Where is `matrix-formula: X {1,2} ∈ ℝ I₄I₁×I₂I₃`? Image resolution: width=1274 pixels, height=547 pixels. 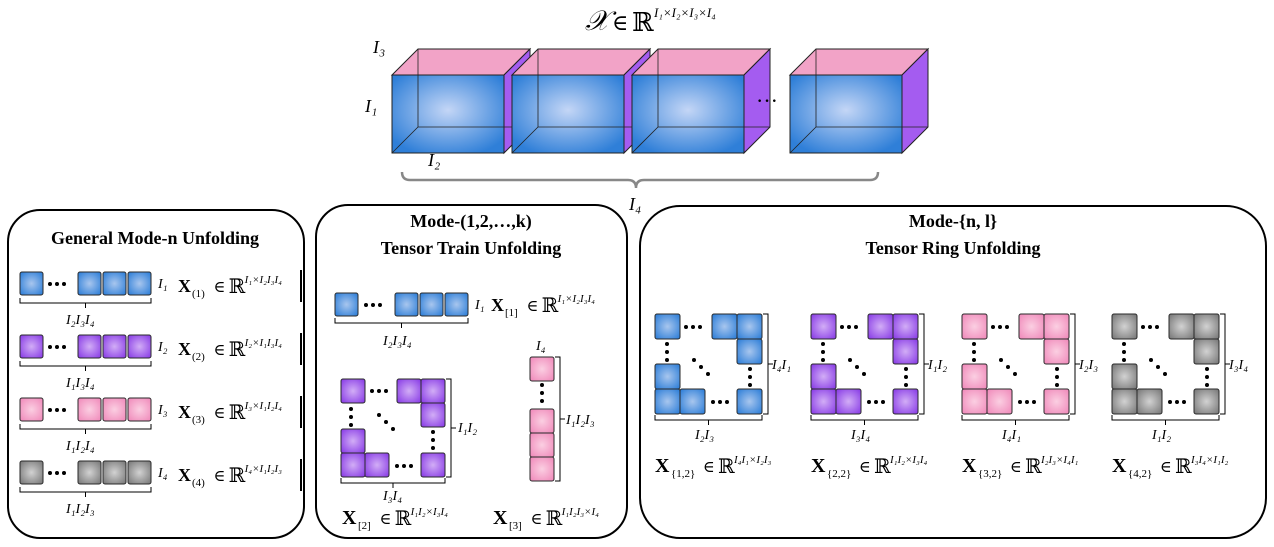 matrix-formula: X {1,2} ∈ ℝ I₄I₁×I₂I₃ is located at coordinates (713, 467).